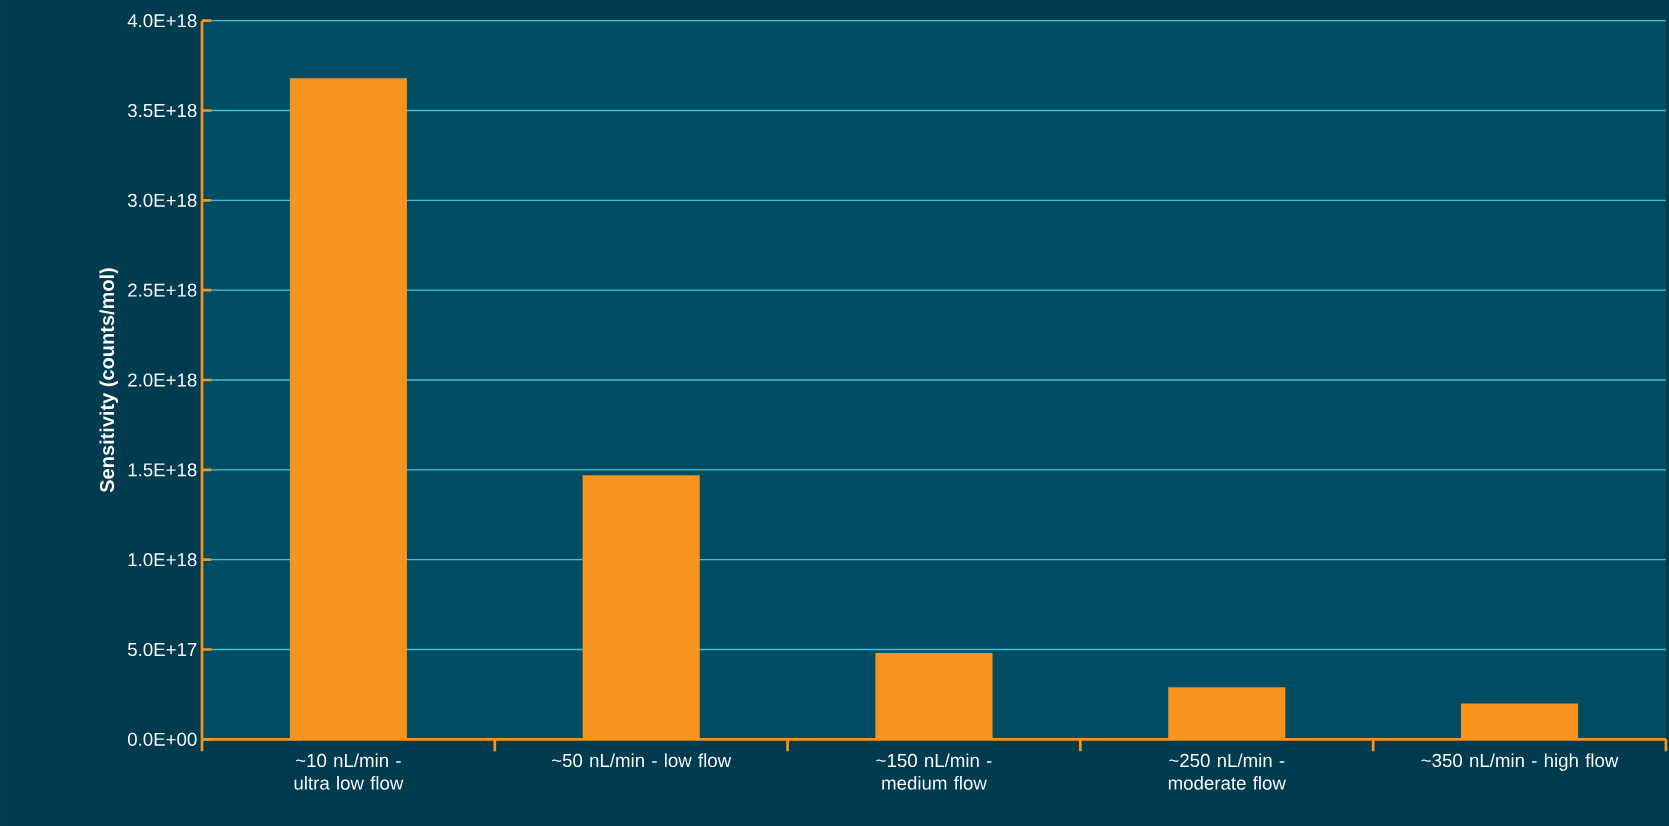  Describe the element at coordinates (162, 470) in the screenshot. I see `y-tick-label: 1.5E+18` at that location.